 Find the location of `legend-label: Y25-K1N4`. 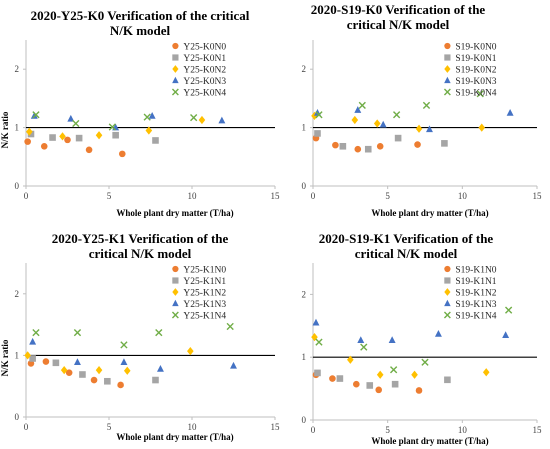

legend-label: Y25-K1N4 is located at coordinates (204, 316).